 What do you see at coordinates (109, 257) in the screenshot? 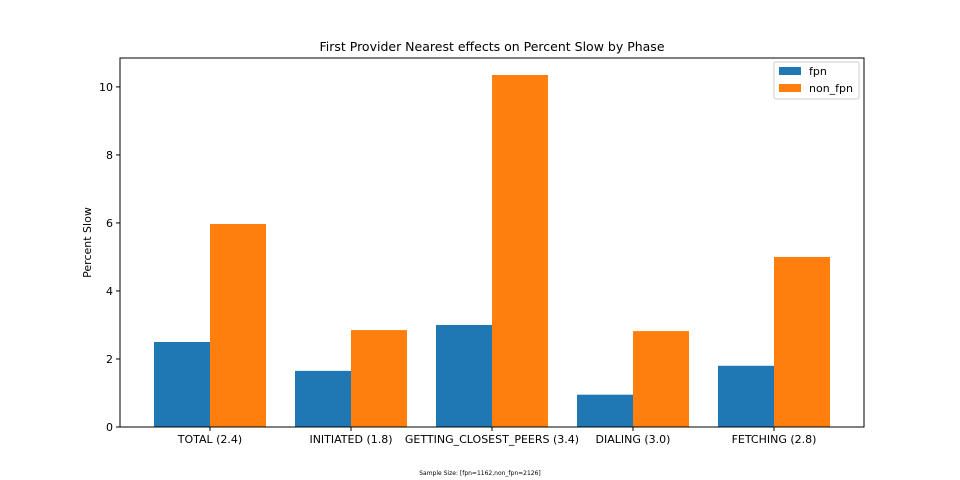
I see `y-axis: 0 2 4 6 8 10` at bounding box center [109, 257].